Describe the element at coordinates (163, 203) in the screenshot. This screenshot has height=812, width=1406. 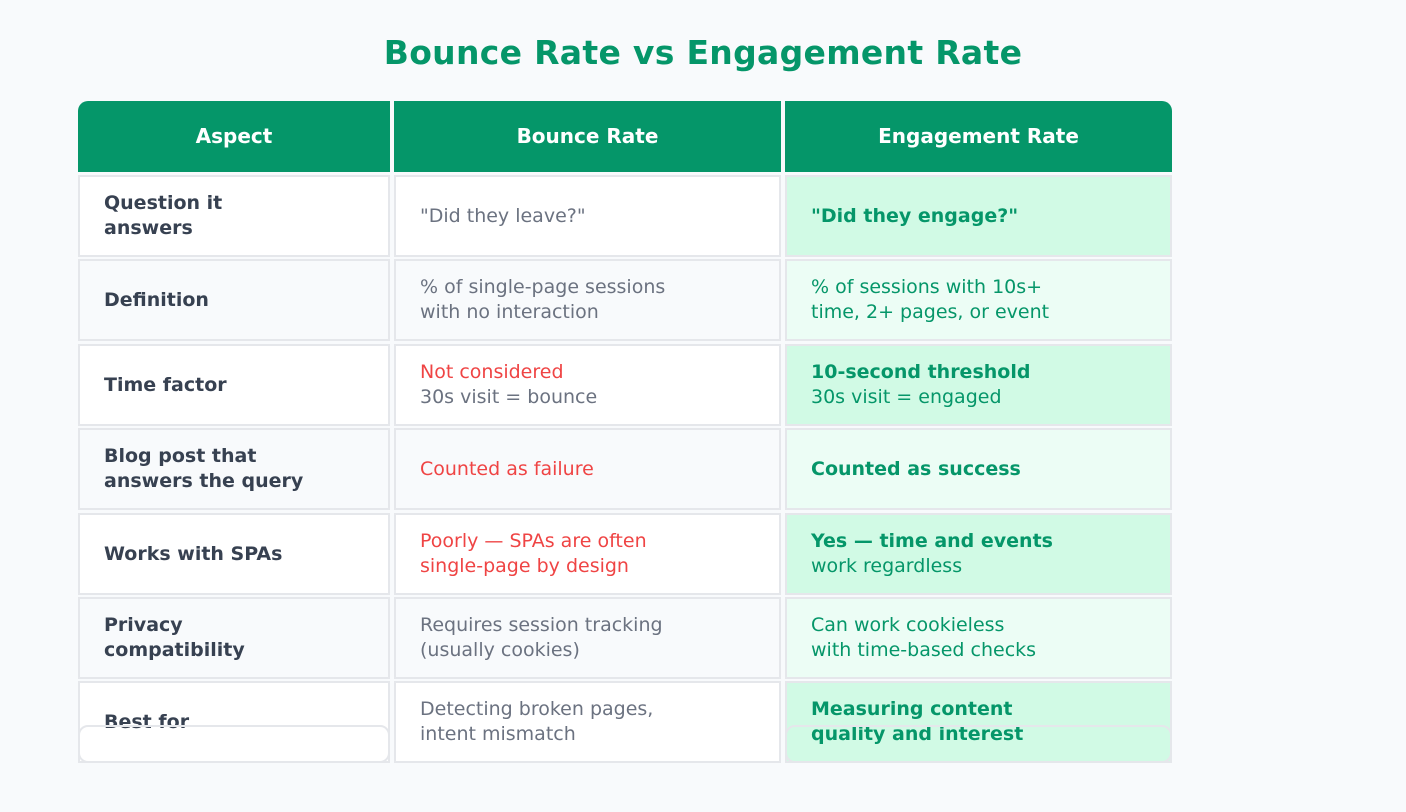
I see `aspect-label: Question it` at that location.